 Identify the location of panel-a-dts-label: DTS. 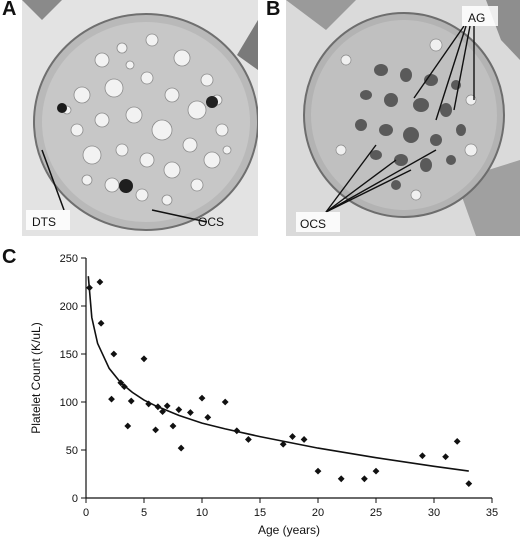
(44, 222).